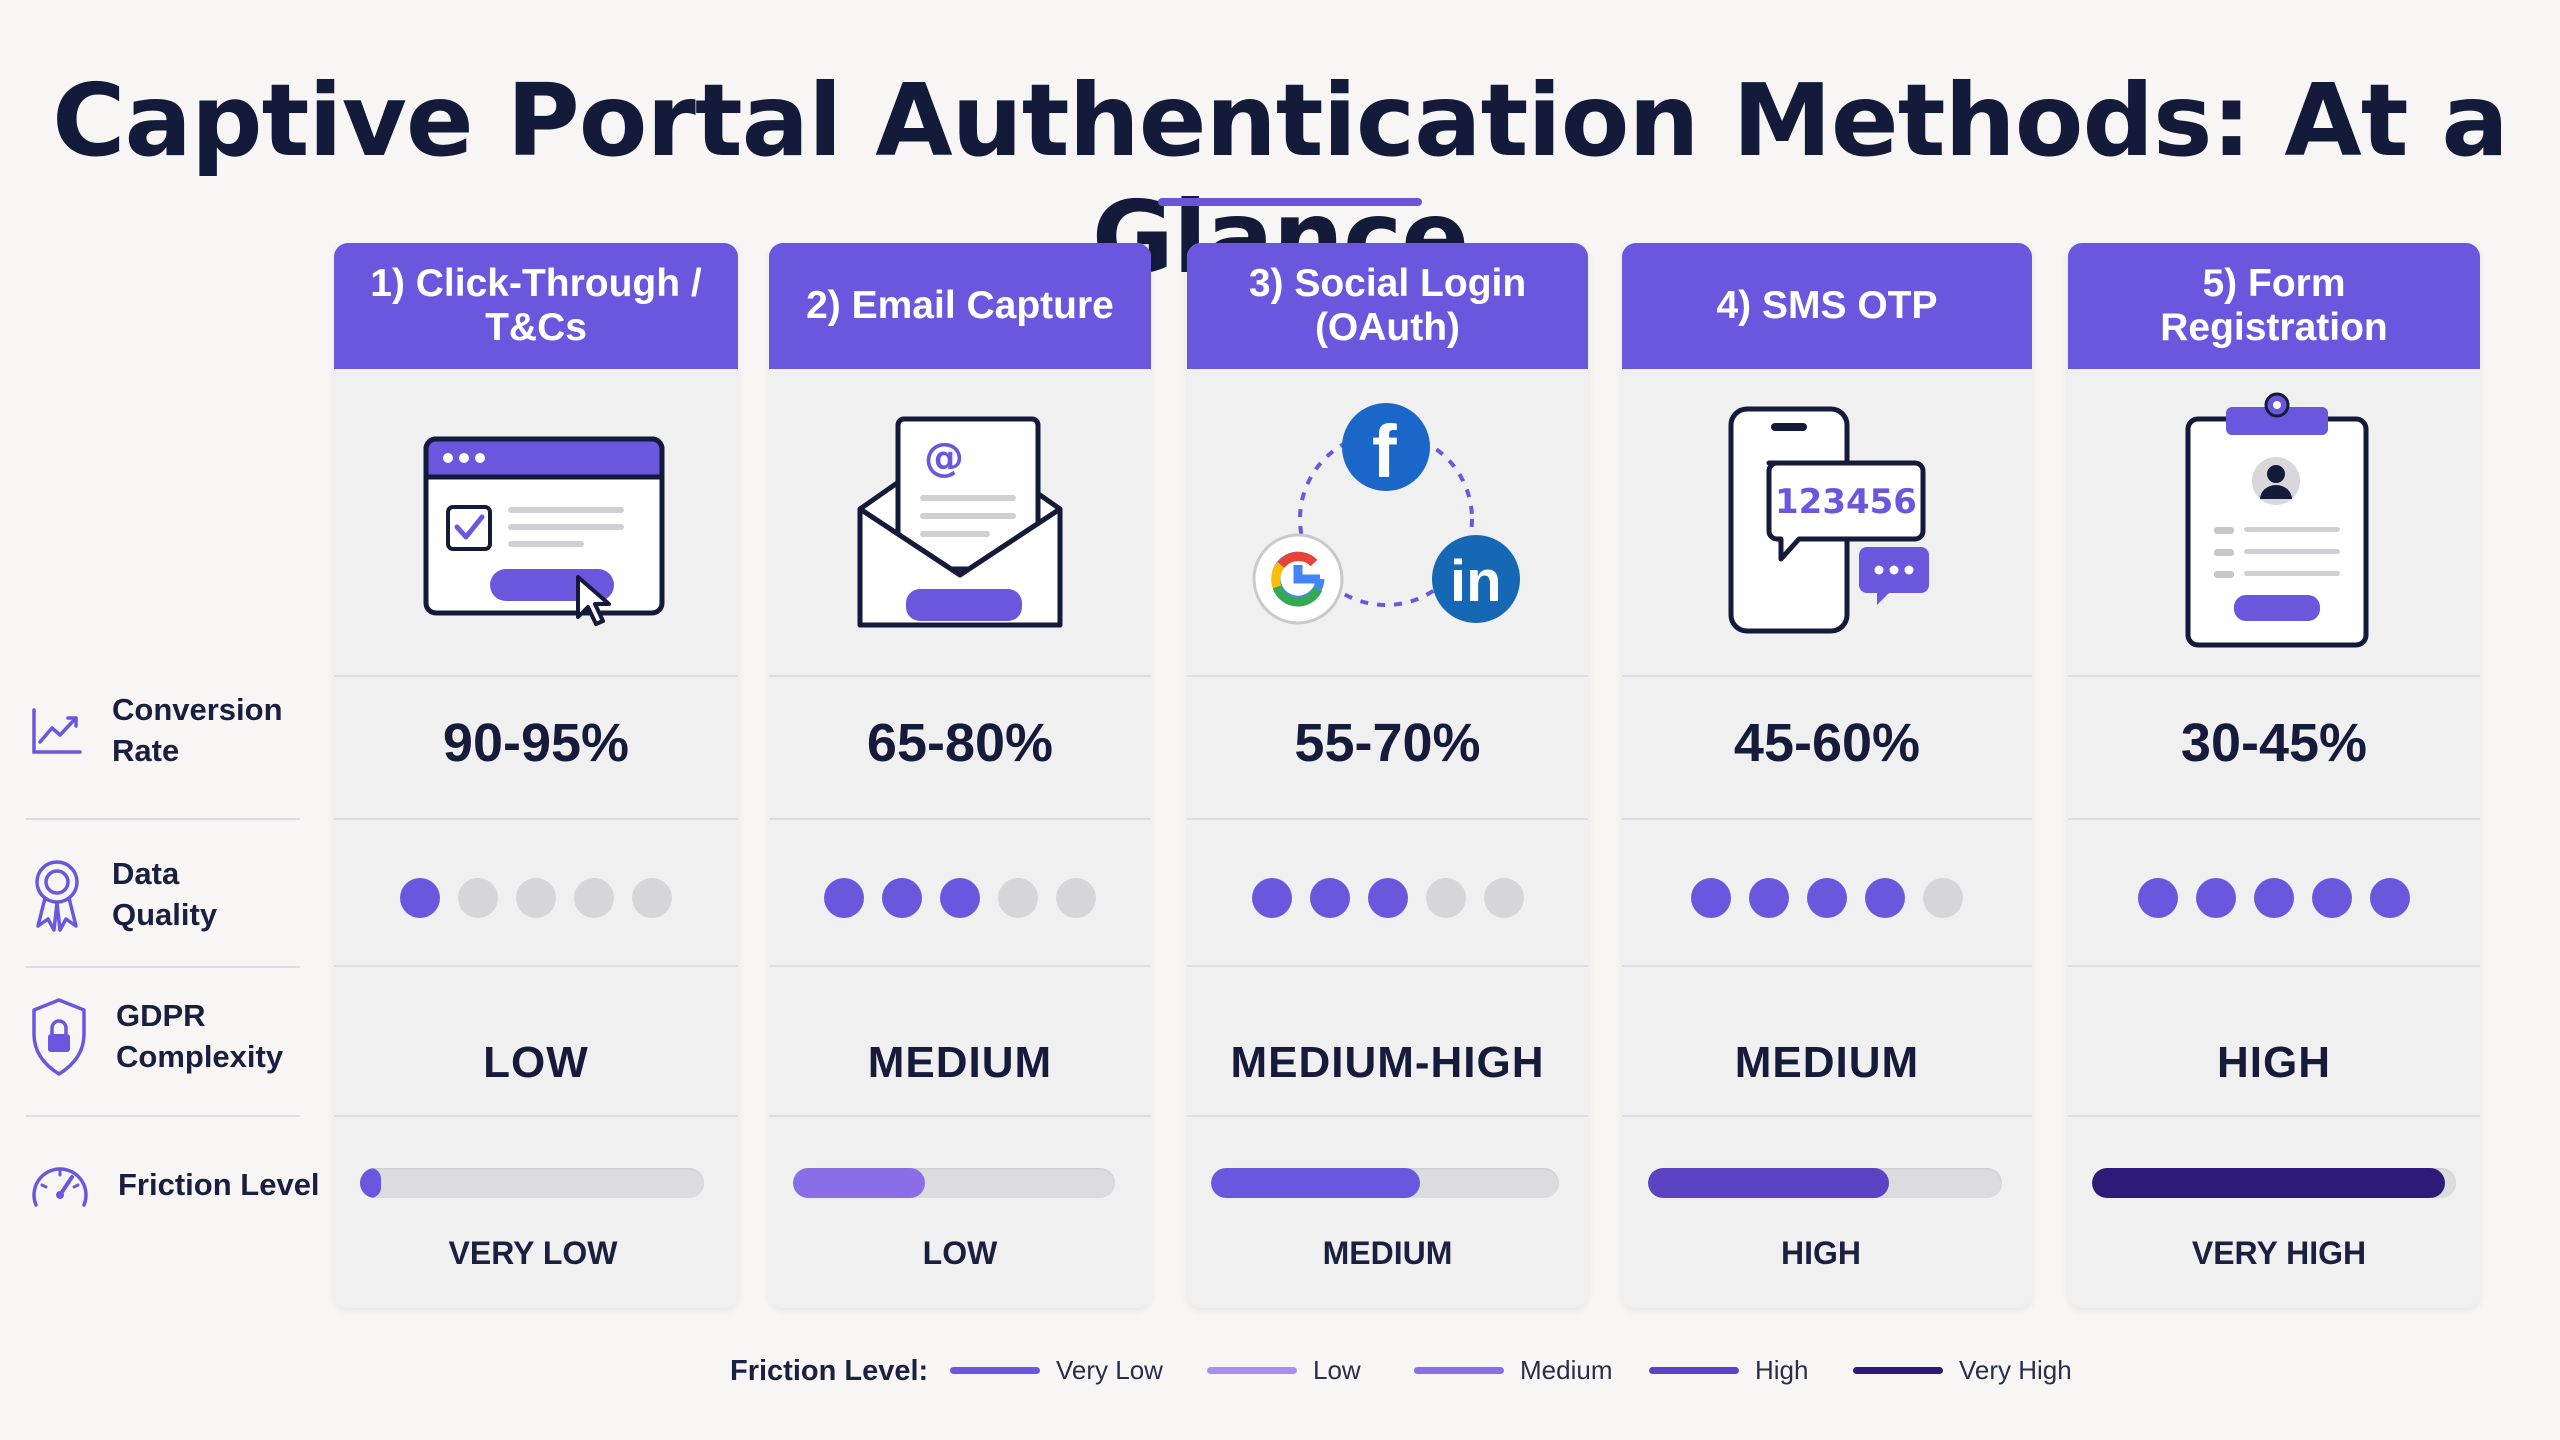 This screenshot has height=1440, width=2560. I want to click on phone-otp-icon: 123456, so click(1827, 519).